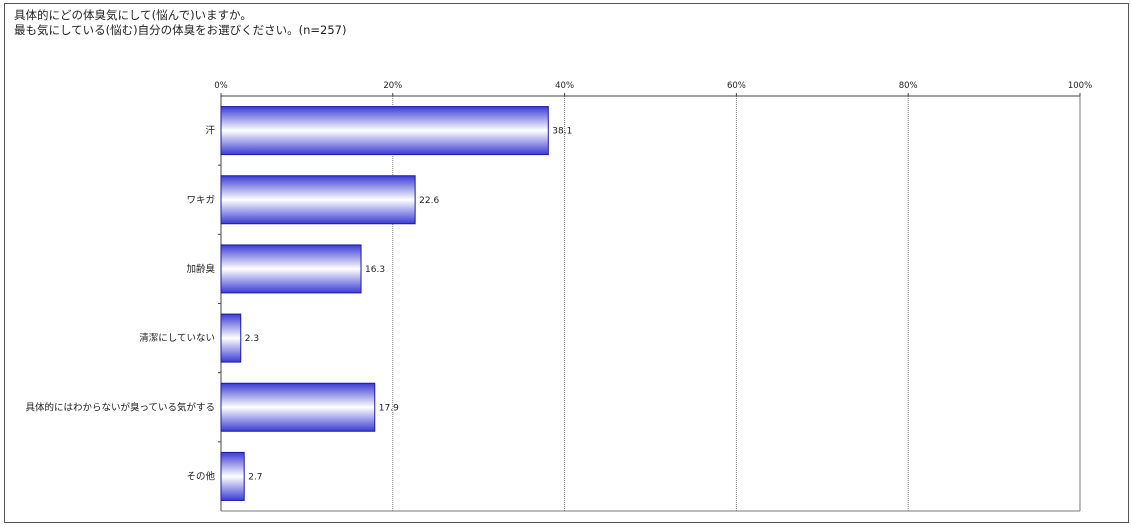  What do you see at coordinates (200, 200) in the screenshot?
I see `category-label: ワキガ` at bounding box center [200, 200].